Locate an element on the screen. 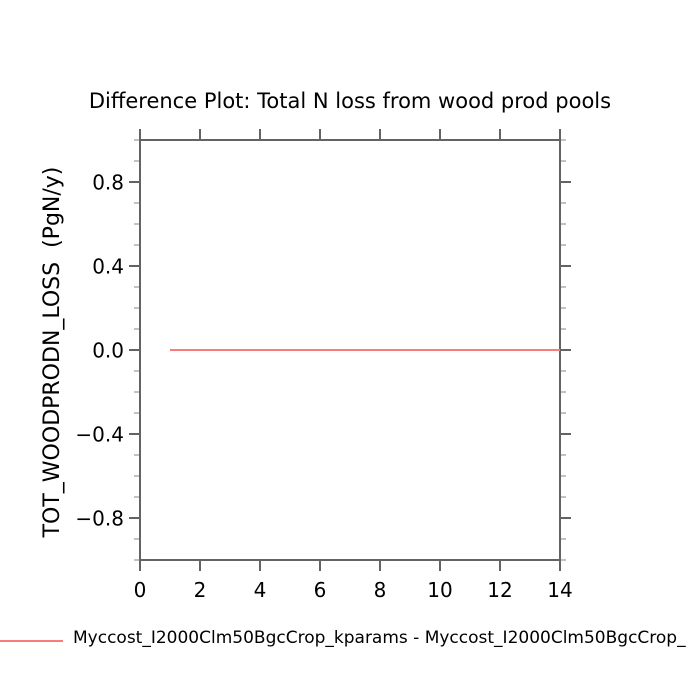  x-axis-tick-label: 12 is located at coordinates (499, 590).